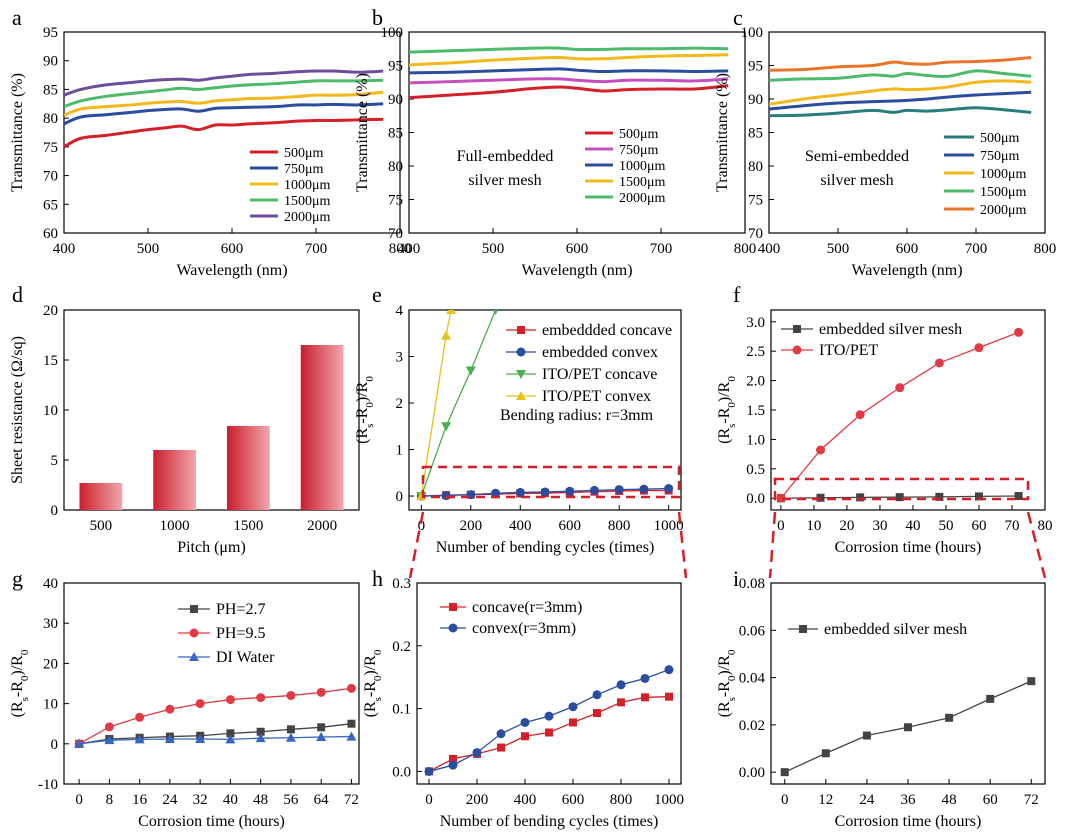 Image resolution: width=1078 pixels, height=836 pixels. What do you see at coordinates (20, 683) in the screenshot?
I see `y-axis-label: (Rs-R0)/R0` at bounding box center [20, 683].